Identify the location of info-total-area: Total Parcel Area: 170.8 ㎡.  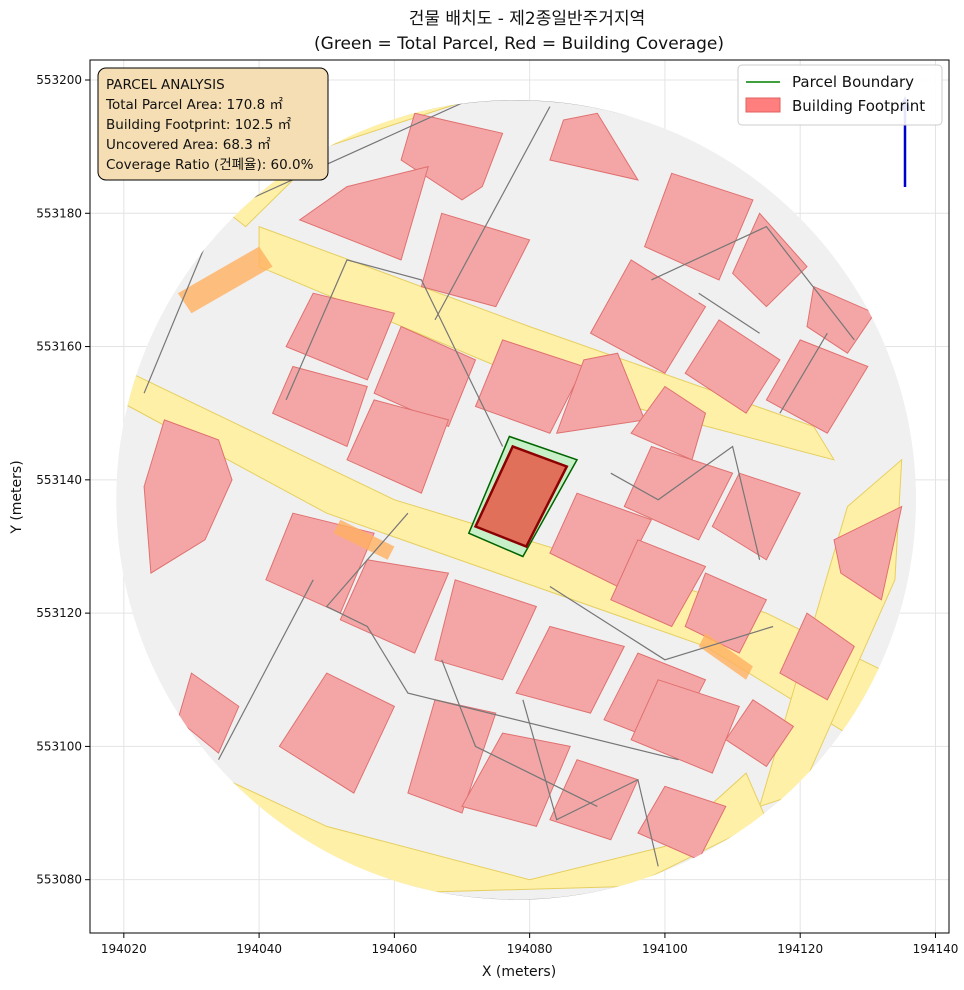
(194, 105).